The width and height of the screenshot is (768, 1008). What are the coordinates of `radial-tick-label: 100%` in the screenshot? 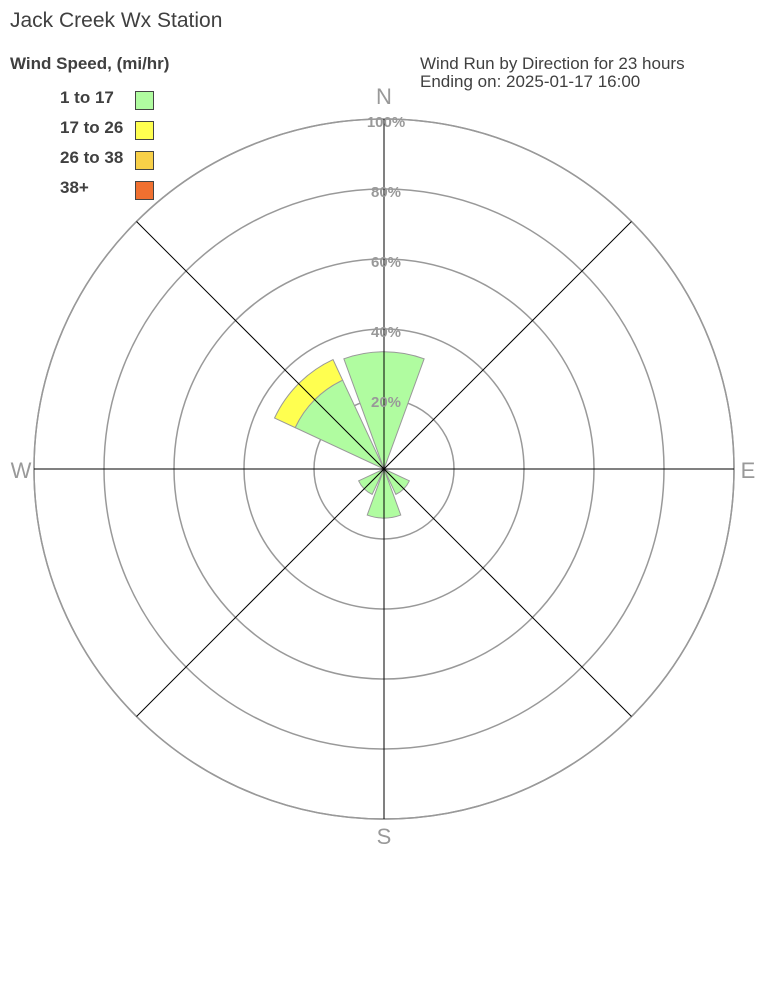 It's located at (386, 122).